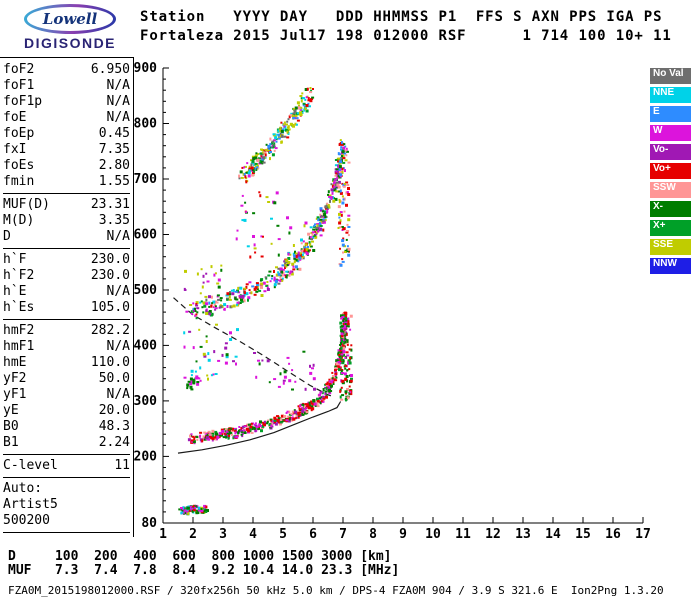  What do you see at coordinates (66, 505) in the screenshot?
I see `param-row-artist5: Artist5` at bounding box center [66, 505].